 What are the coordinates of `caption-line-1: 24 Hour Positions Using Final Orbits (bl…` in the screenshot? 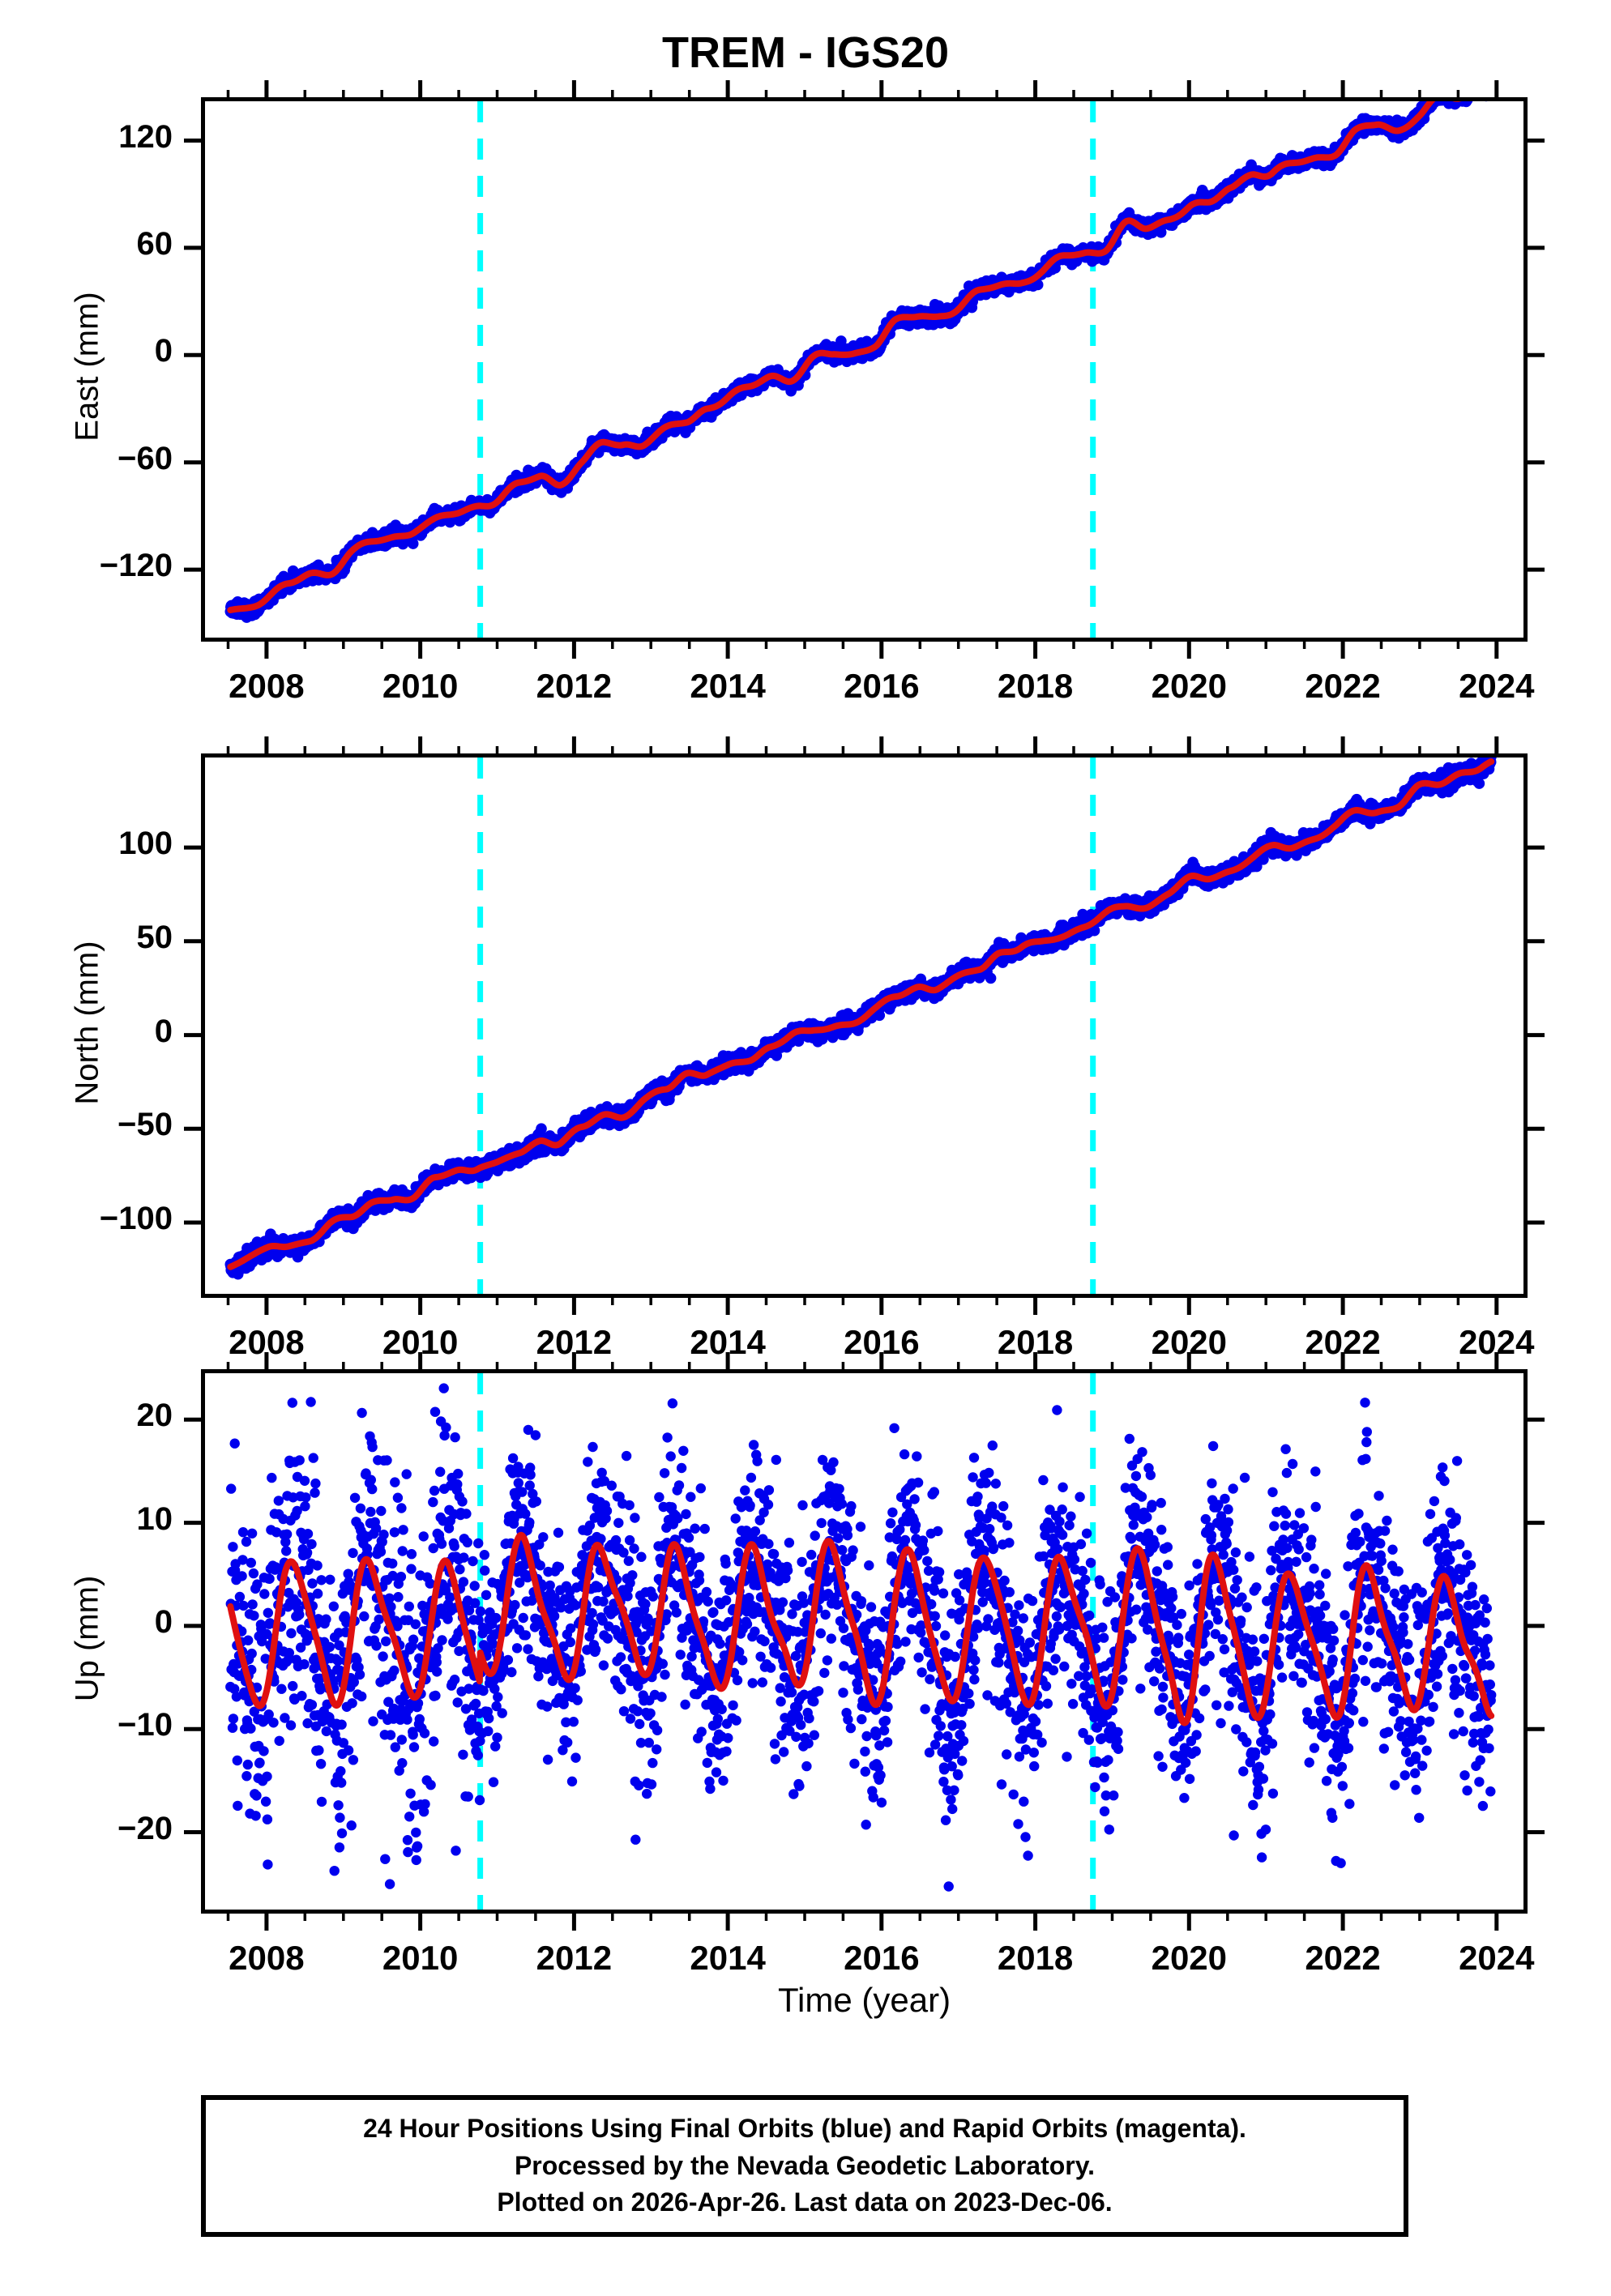 It's located at (804, 2129).